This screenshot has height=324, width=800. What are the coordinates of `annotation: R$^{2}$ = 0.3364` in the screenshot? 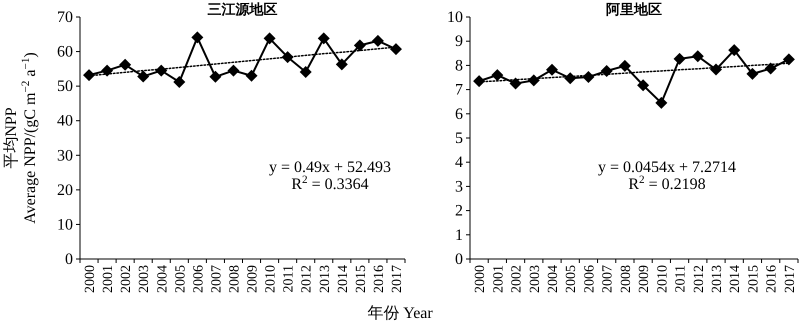 It's located at (330, 183).